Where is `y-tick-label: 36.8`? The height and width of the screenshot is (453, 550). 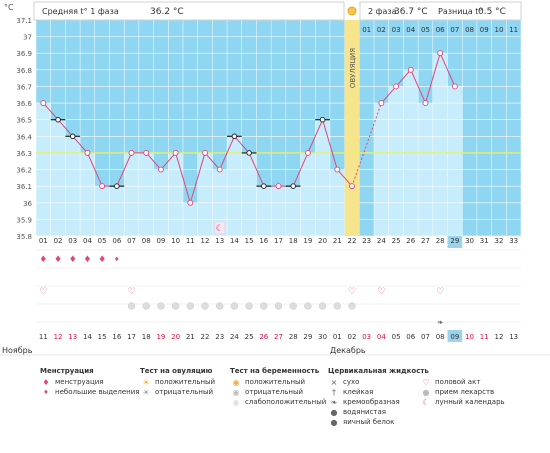
y-tick-label: 36.8 is located at coordinates (24, 71).